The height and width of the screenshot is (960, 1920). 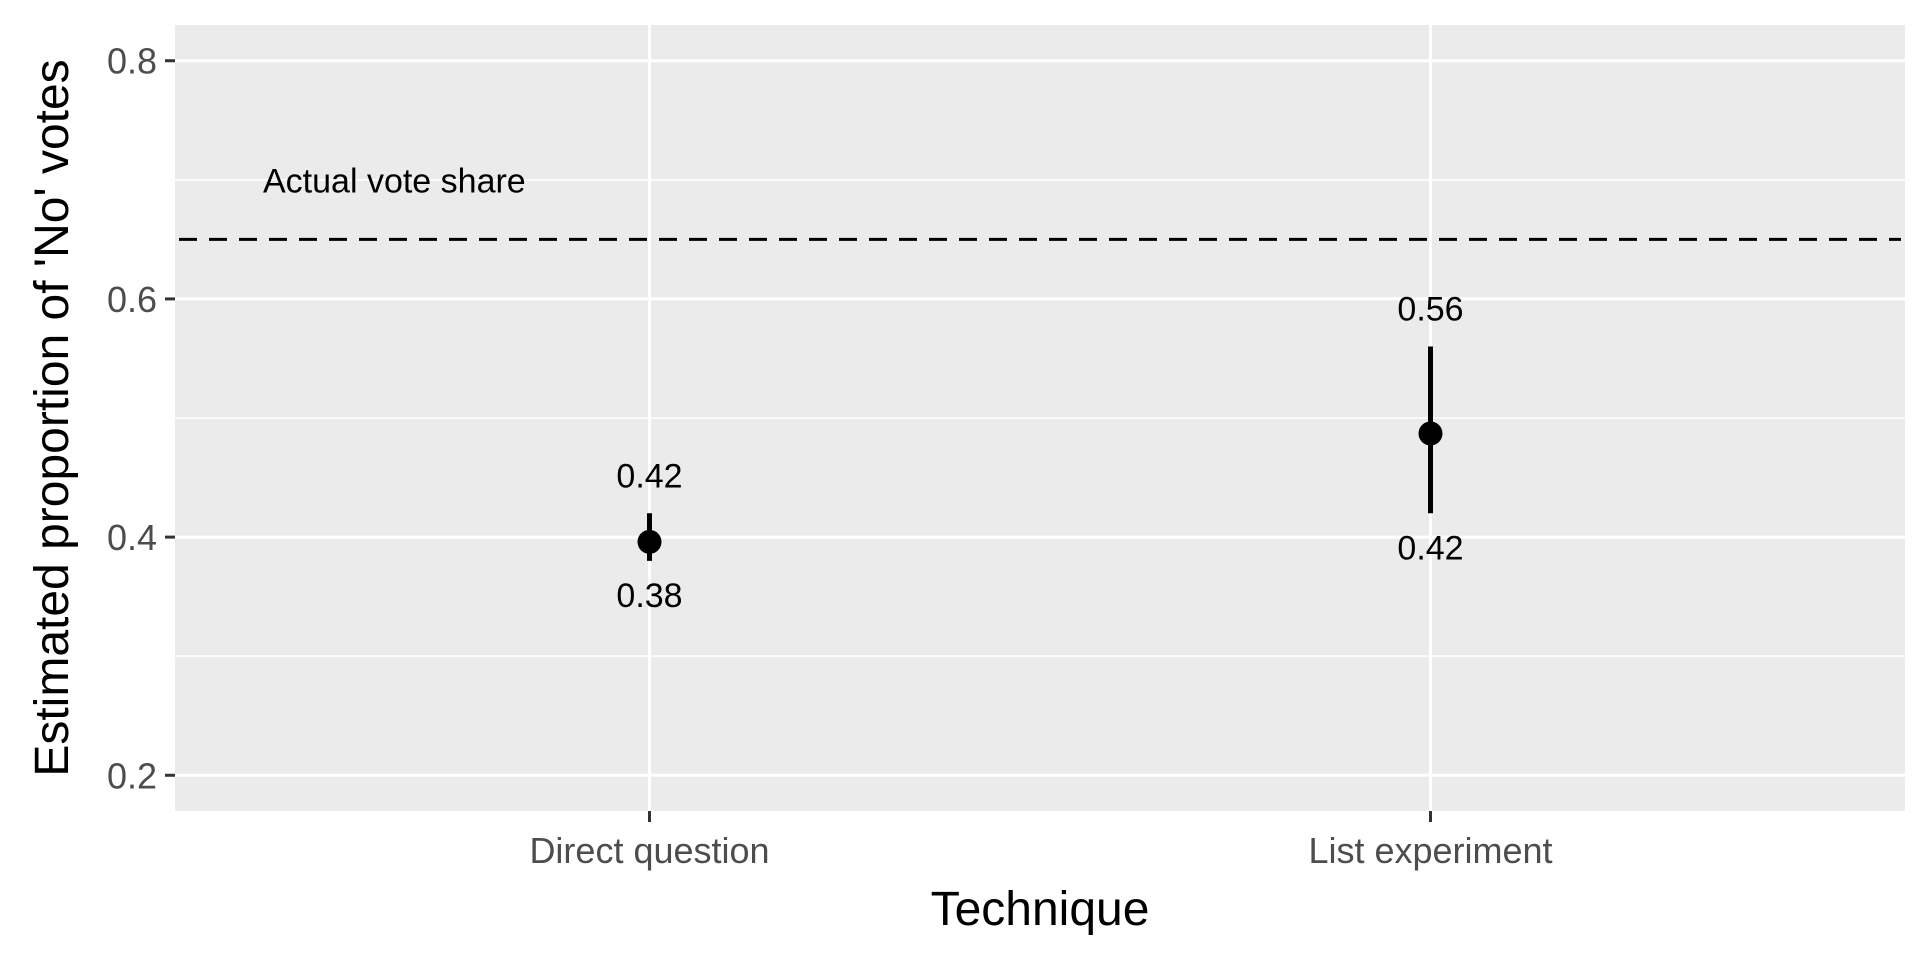 What do you see at coordinates (1041, 841) in the screenshot?
I see `x-axis: Direct question List experiment` at bounding box center [1041, 841].